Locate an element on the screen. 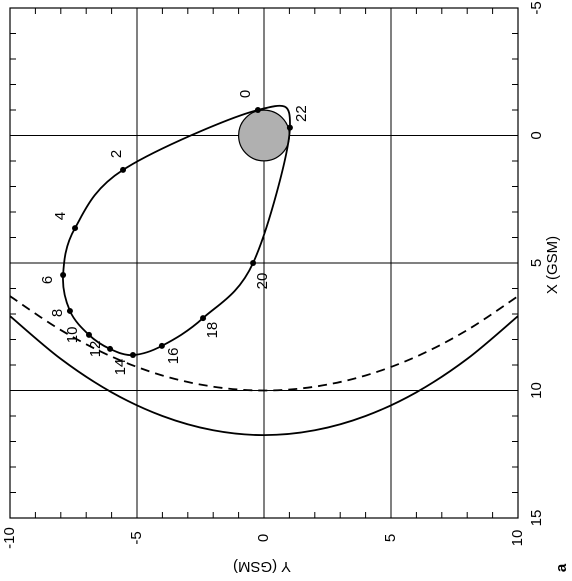 This screenshot has width=572, height=581. x-tick-label: 10 is located at coordinates (536, 390).